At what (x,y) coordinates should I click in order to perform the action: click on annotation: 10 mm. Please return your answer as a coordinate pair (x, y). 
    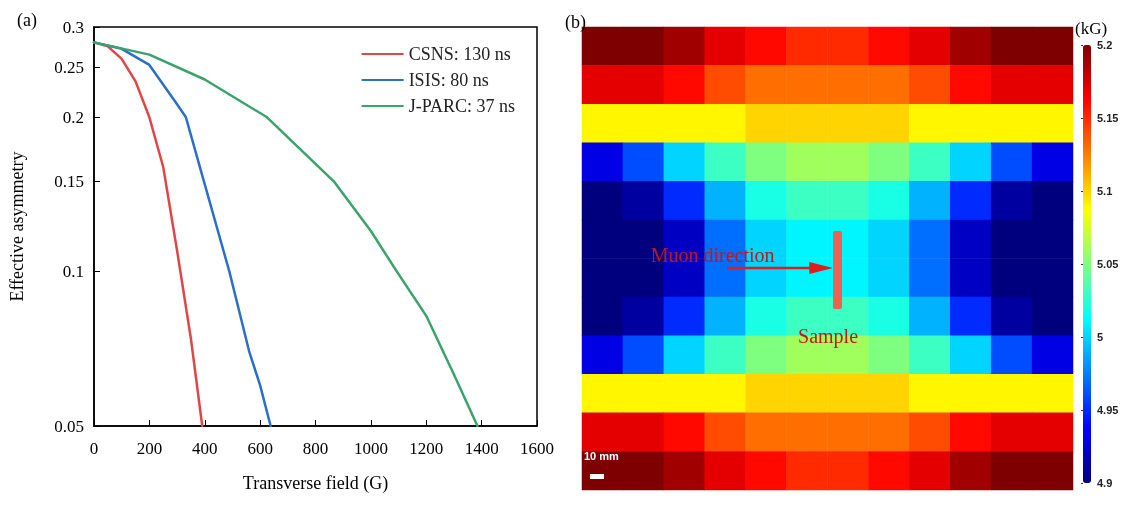
    Looking at the image, I should click on (602, 456).